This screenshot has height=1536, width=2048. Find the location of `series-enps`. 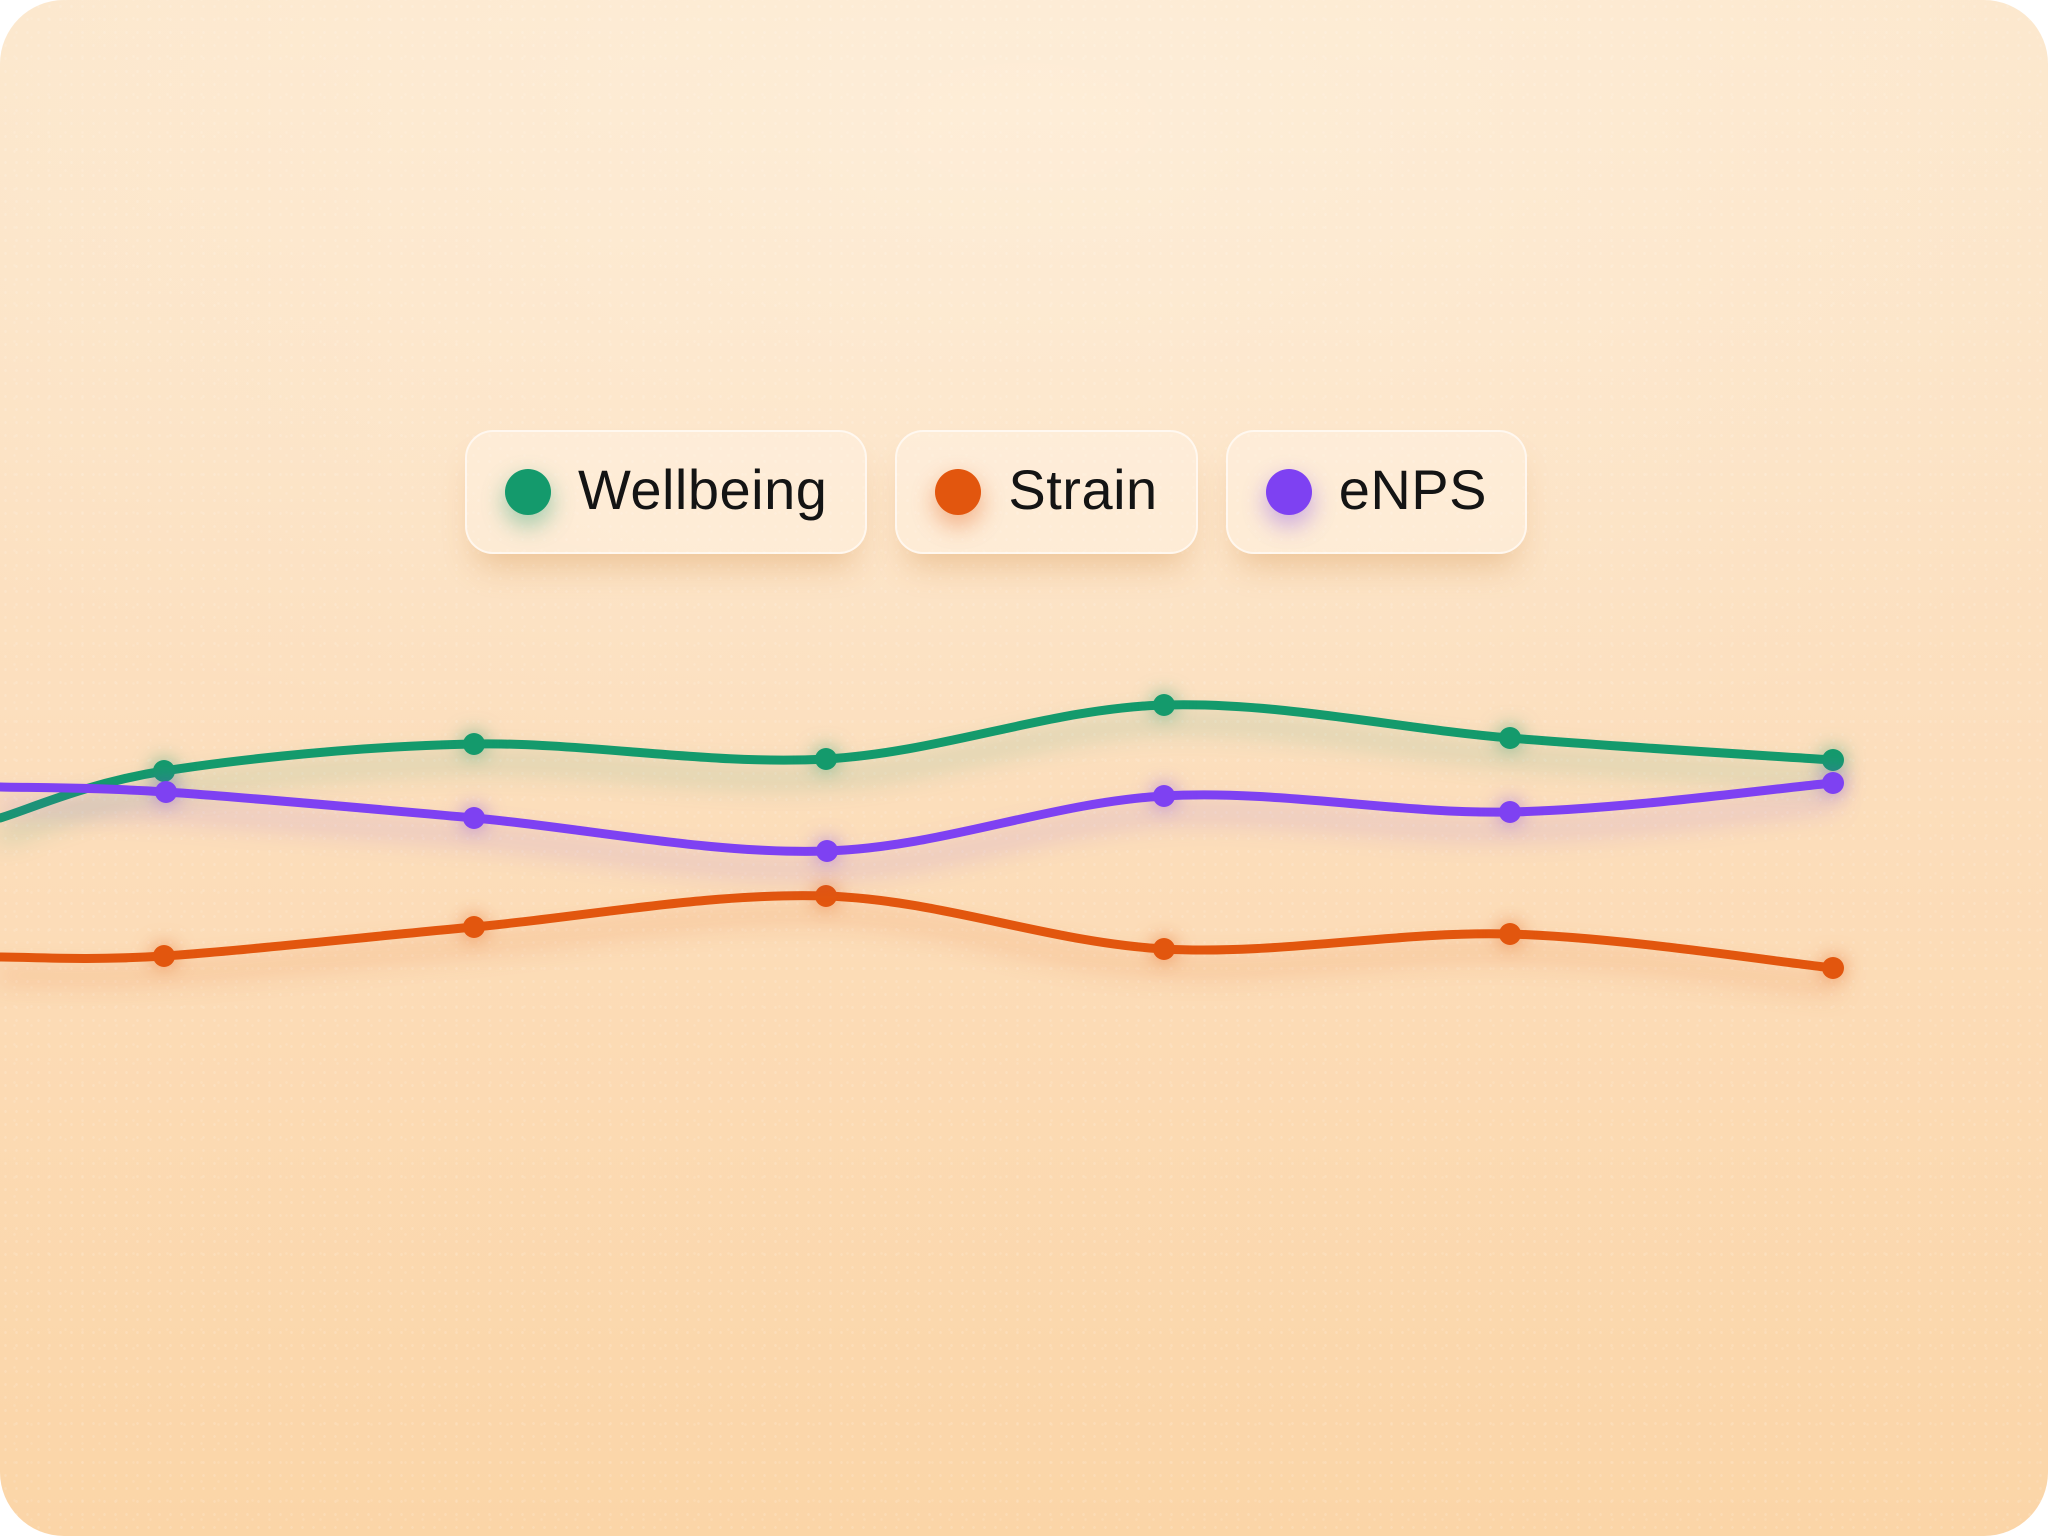

series-enps is located at coordinates (922, 817).